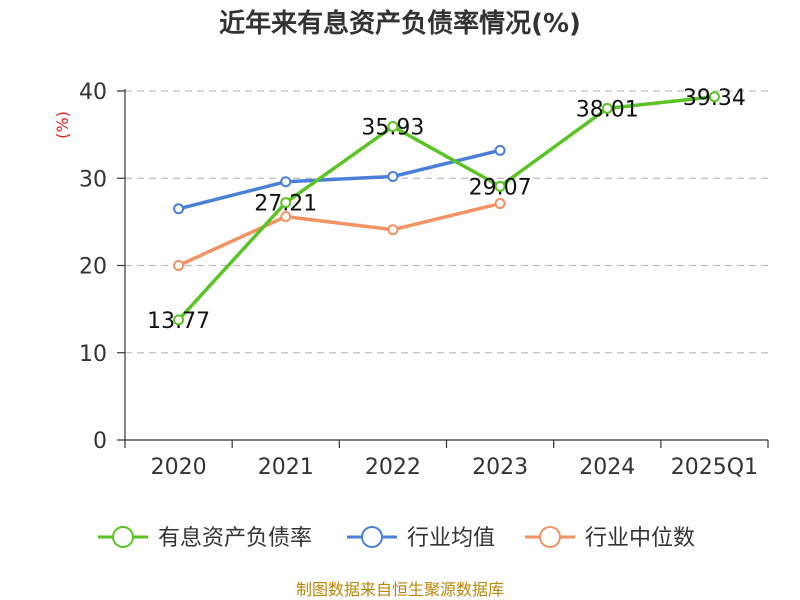 This screenshot has height=600, width=800. What do you see at coordinates (93, 354) in the screenshot?
I see `y-tick-label: 10` at bounding box center [93, 354].